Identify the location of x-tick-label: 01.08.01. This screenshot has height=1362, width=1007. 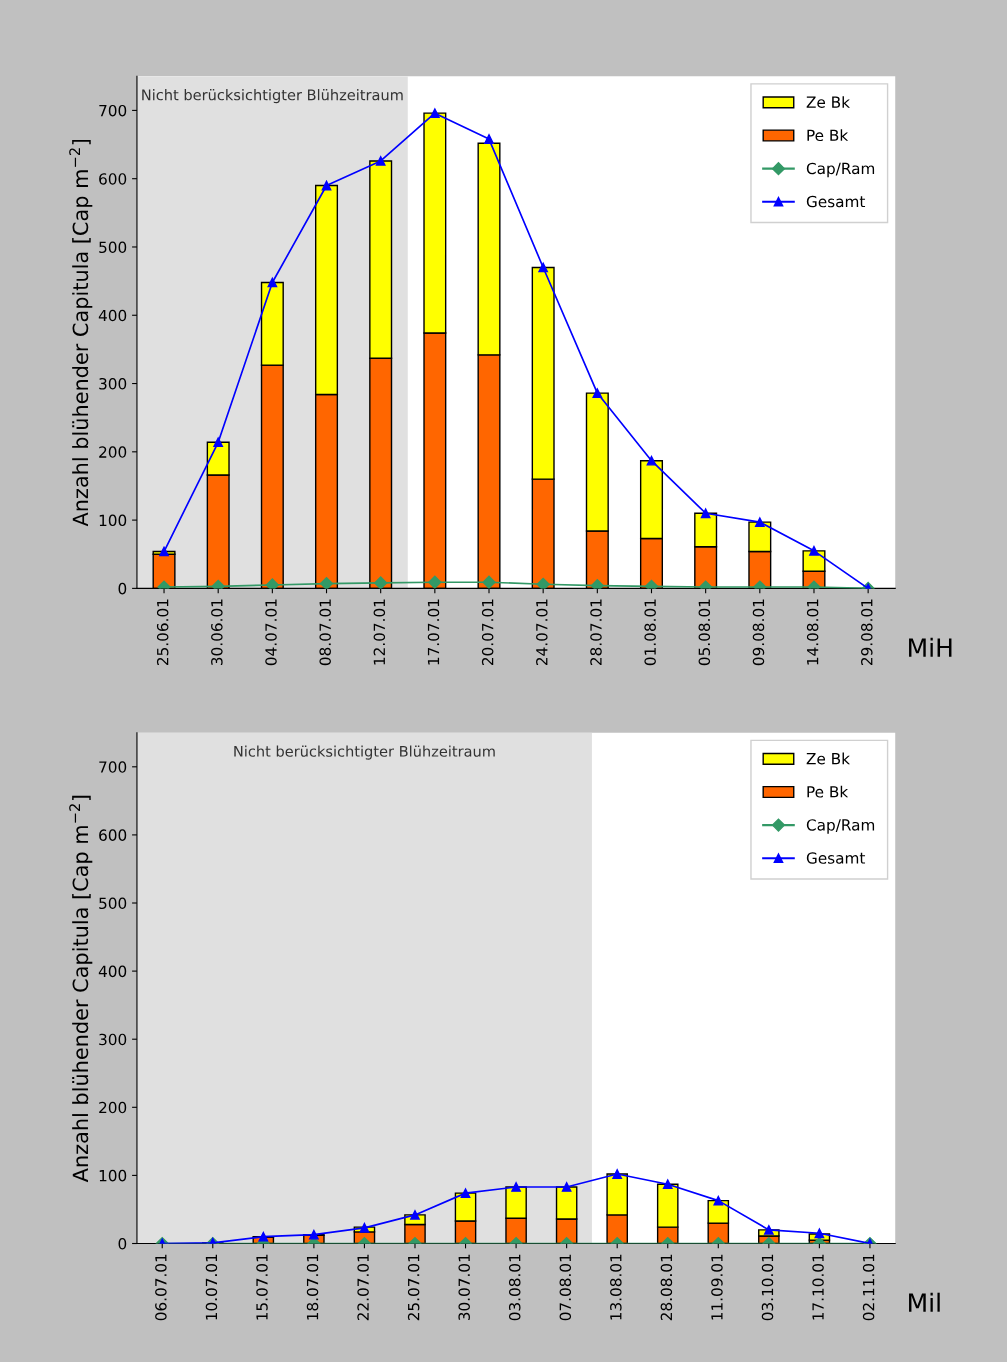
(650, 632).